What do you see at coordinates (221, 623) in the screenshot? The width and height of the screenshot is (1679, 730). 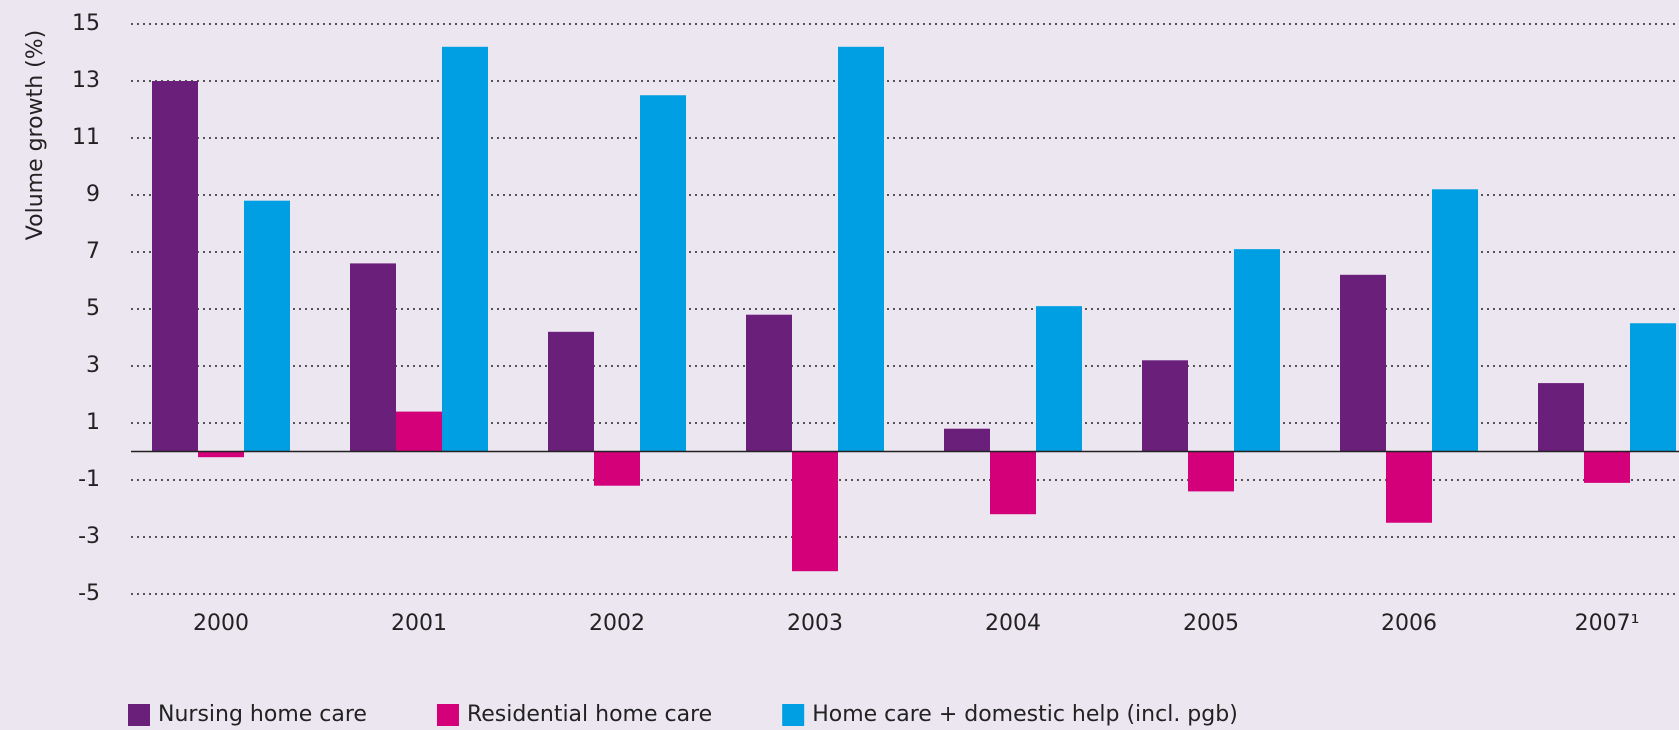 I see `x-tick-label: 2000` at bounding box center [221, 623].